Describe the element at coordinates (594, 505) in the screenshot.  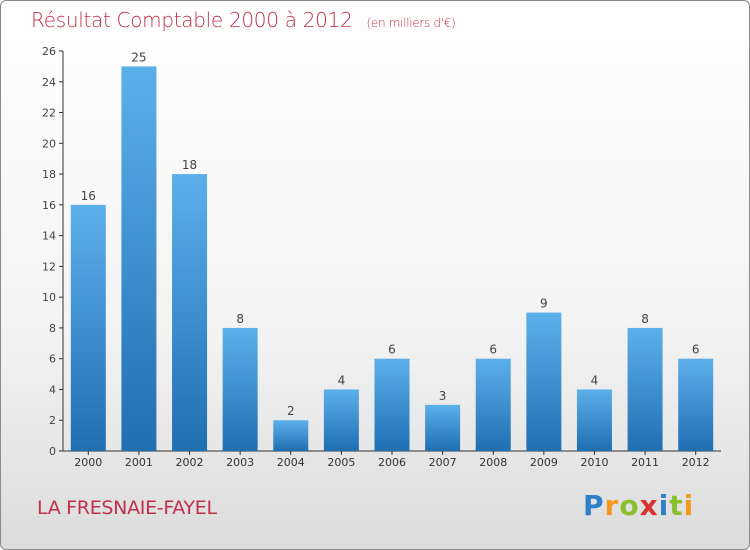
I see `logo-letter: P` at that location.